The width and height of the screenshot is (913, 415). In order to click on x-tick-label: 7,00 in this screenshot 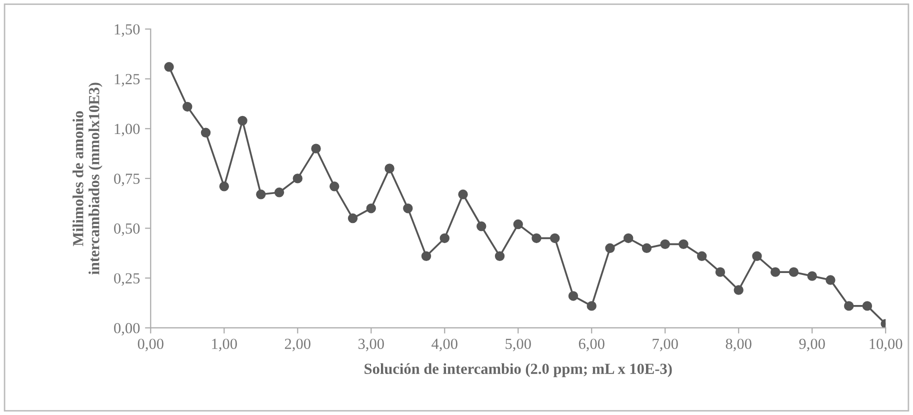, I will do `click(665, 345)`.